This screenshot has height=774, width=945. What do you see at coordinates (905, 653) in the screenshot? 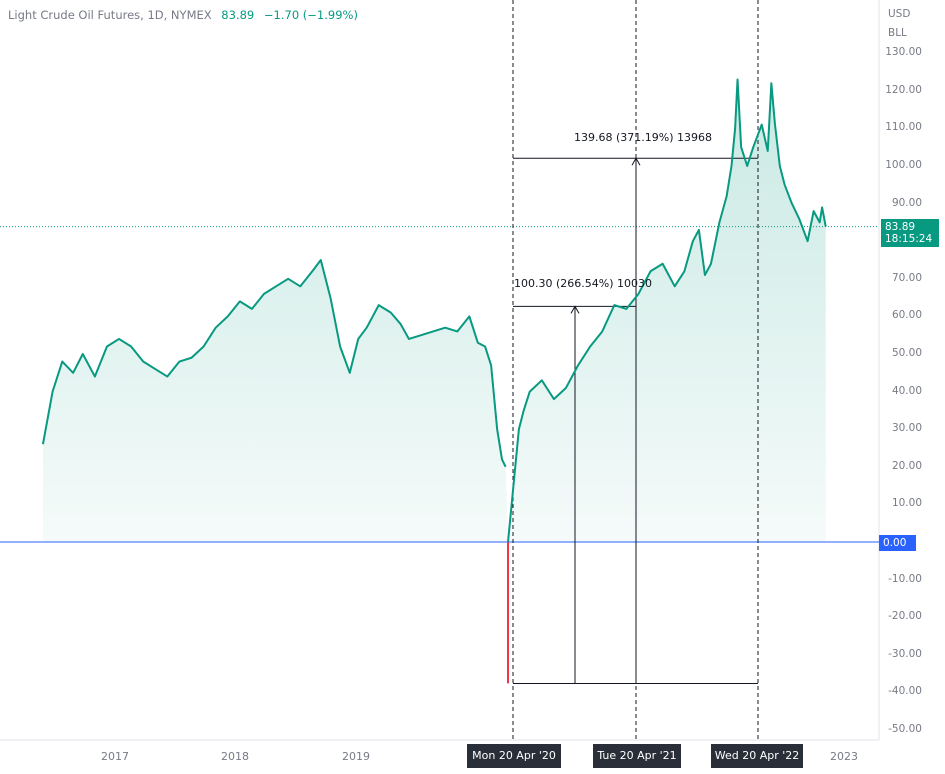
I see `price-tick-label: -30.00` at bounding box center [905, 653].